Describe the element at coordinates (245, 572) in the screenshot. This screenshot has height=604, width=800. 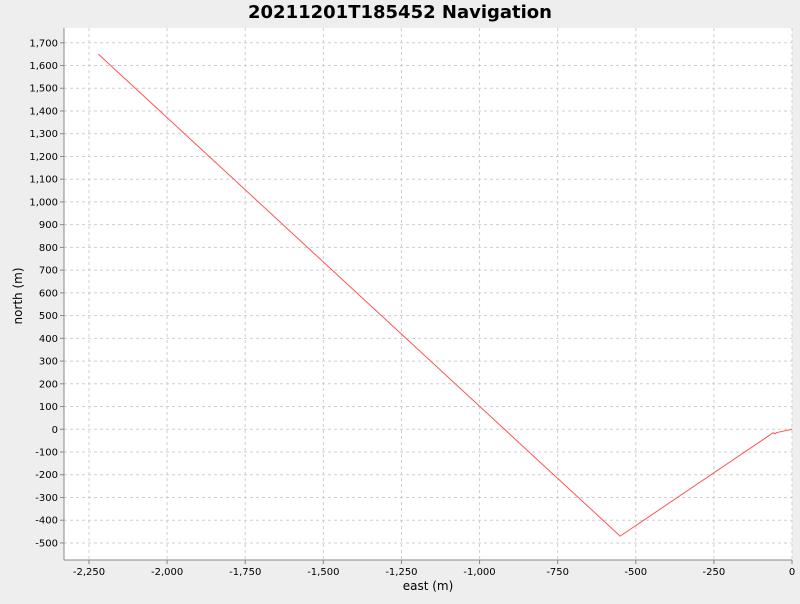
I see `x-tick-label: -1,750` at that location.